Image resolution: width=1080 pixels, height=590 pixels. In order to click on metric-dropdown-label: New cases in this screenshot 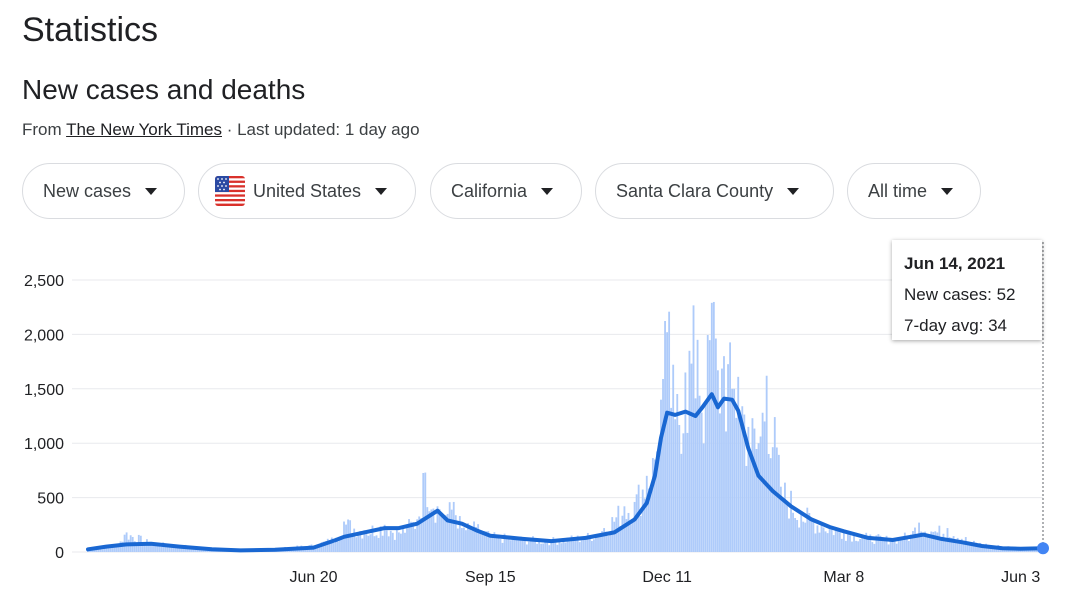, I will do `click(87, 190)`.